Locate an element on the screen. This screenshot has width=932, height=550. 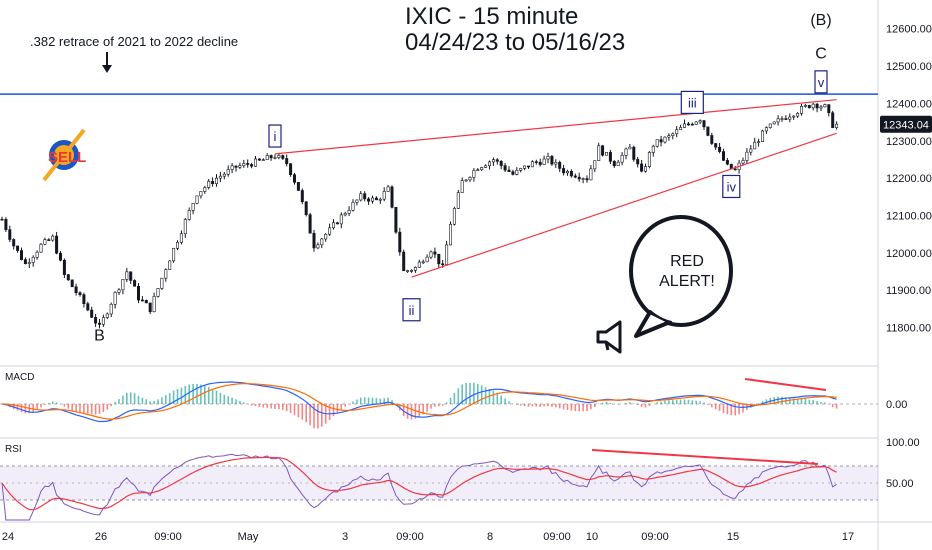
sell-stamp-icon: SELL is located at coordinates (64, 155).